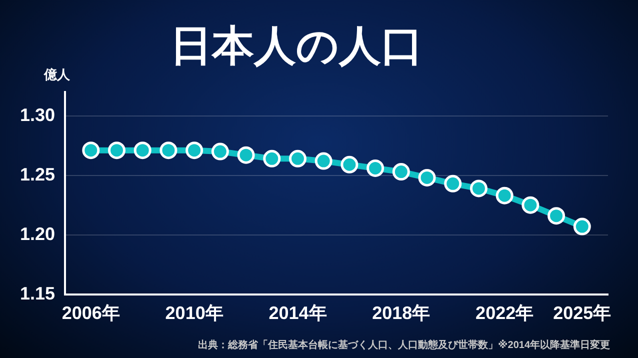 The width and height of the screenshot is (638, 358). Describe the element at coordinates (297, 313) in the screenshot. I see `x-tick-label: 2014年` at that location.